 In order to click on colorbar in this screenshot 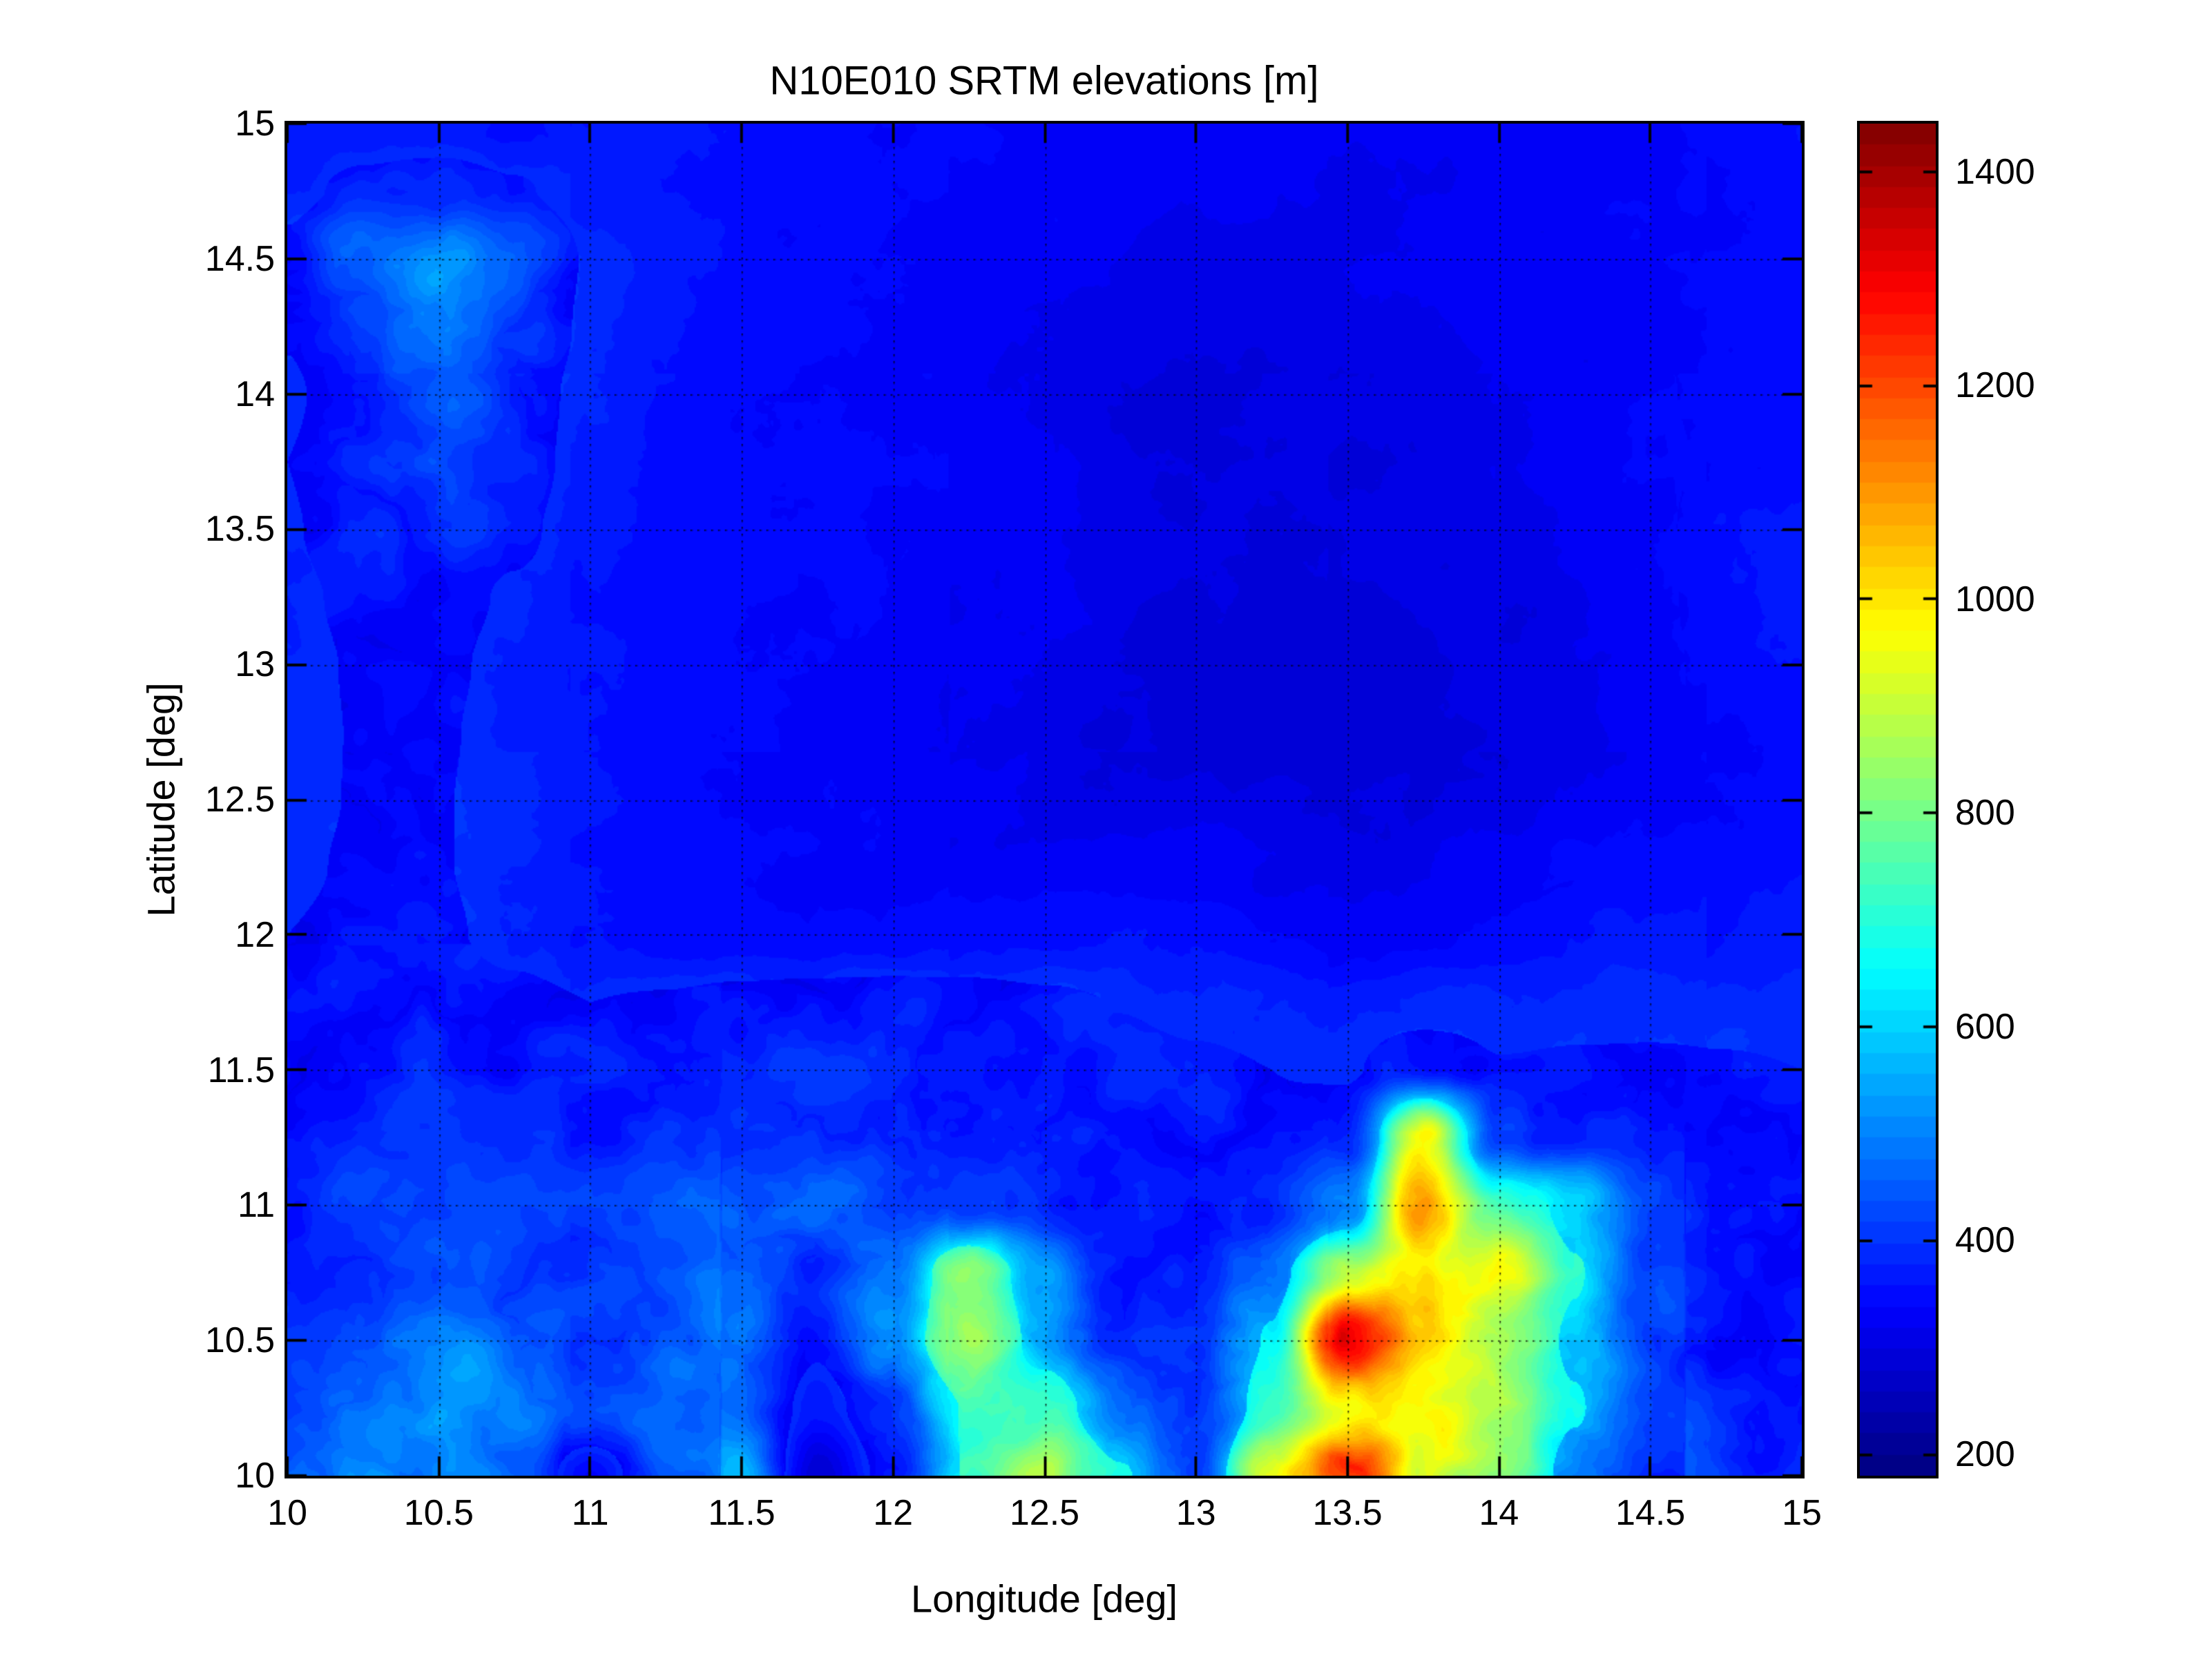, I will do `click(1898, 799)`.